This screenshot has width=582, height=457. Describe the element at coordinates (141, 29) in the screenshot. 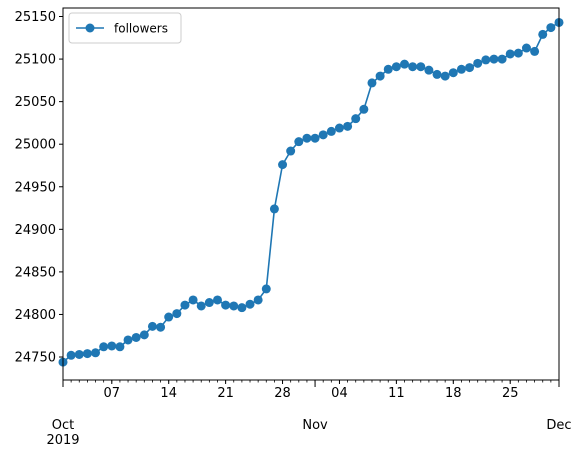

I see `legend-label-followers: followers` at that location.